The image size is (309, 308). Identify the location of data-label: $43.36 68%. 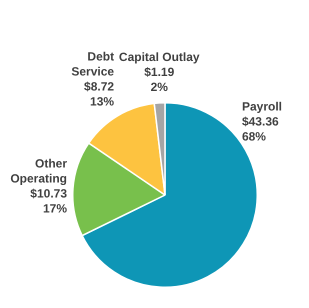
(260, 129).